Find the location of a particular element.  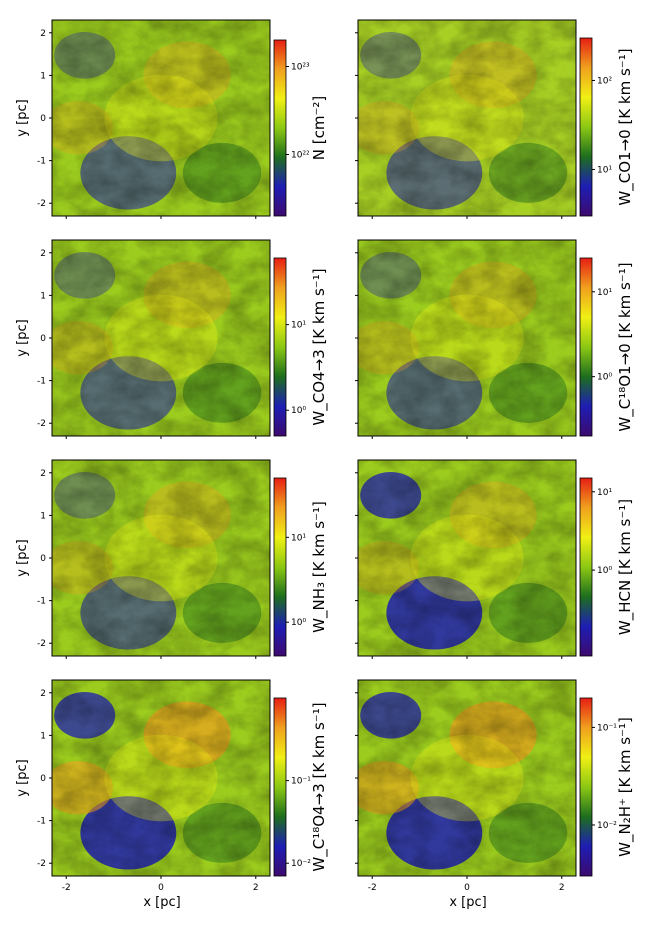

y-tick-label-2-1: 1 is located at coordinates (43, 296).